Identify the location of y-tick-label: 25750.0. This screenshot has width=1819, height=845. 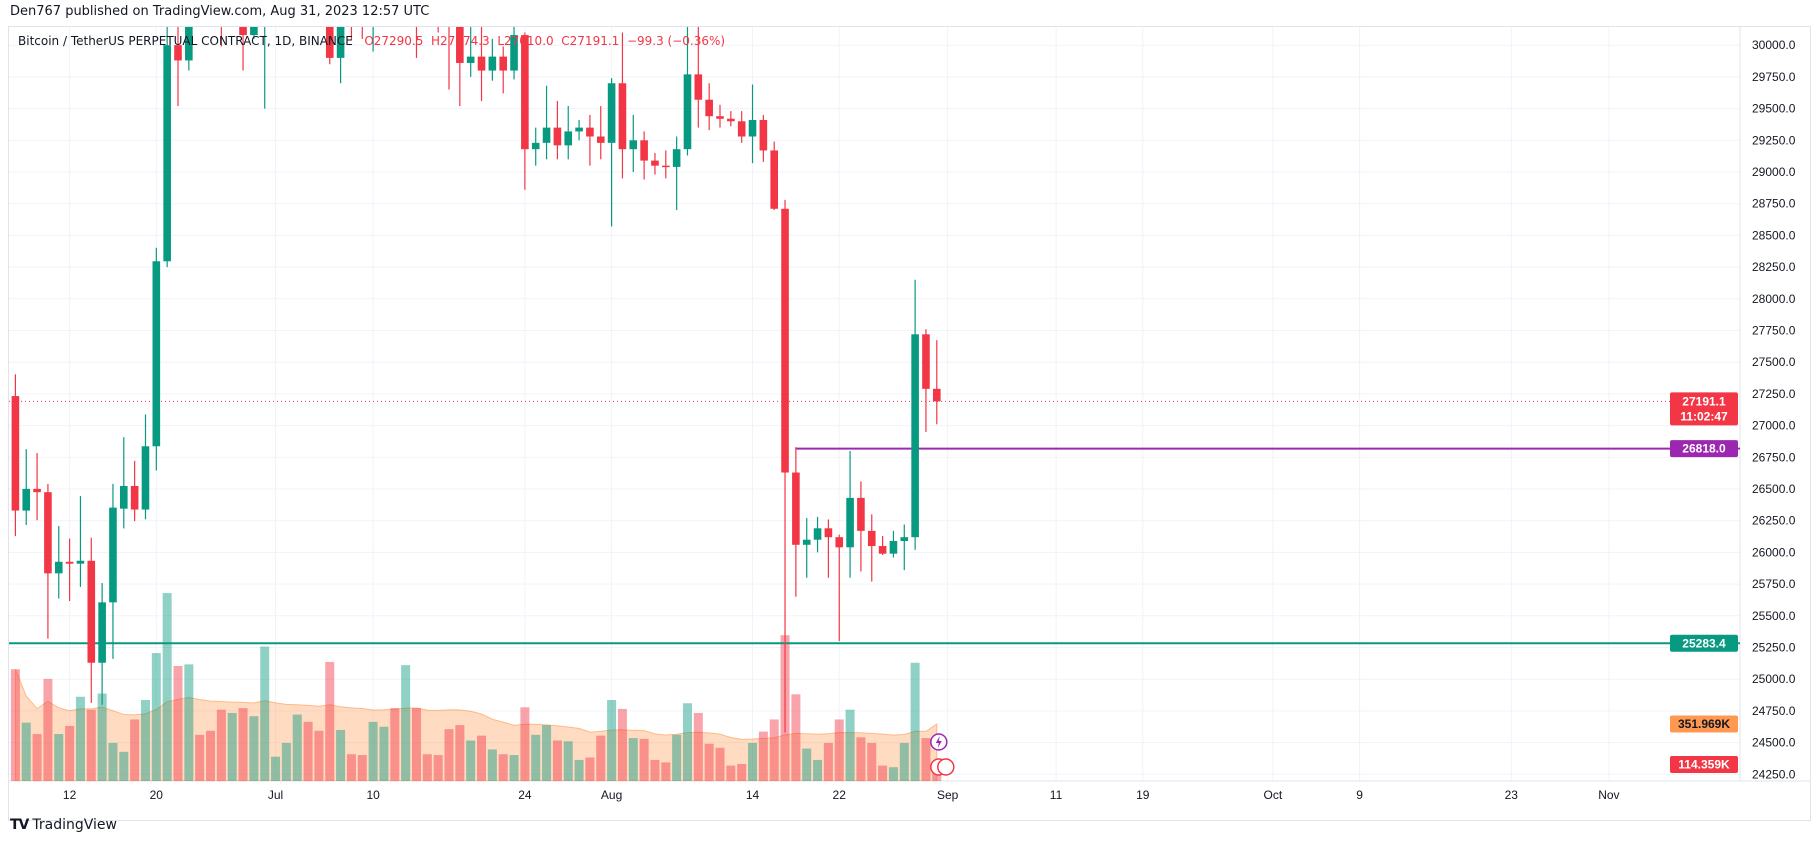
(1774, 584).